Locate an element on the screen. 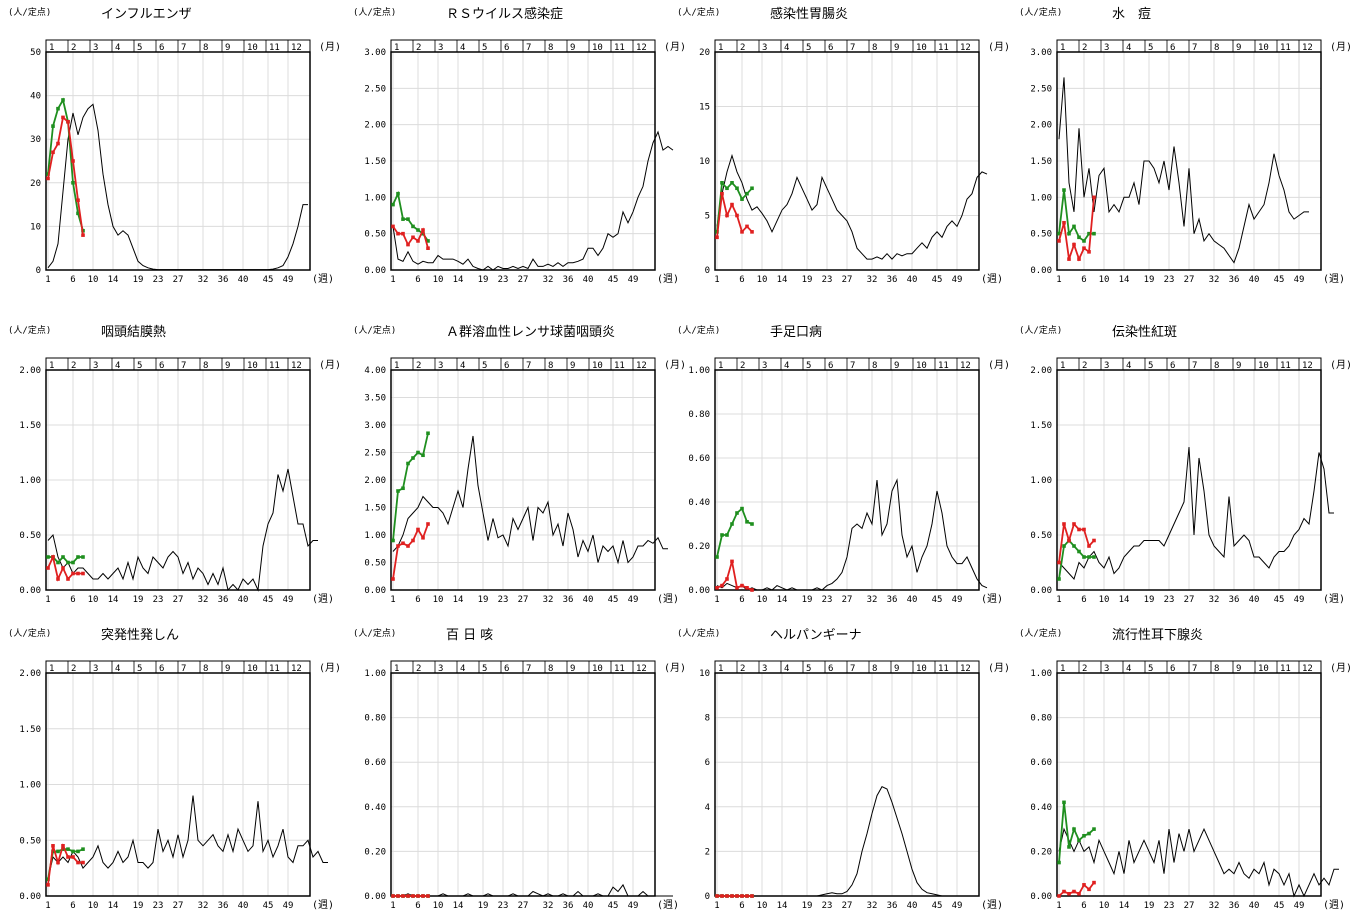 The image size is (1370, 920). x-tick-label: 1 is located at coordinates (47, 906).